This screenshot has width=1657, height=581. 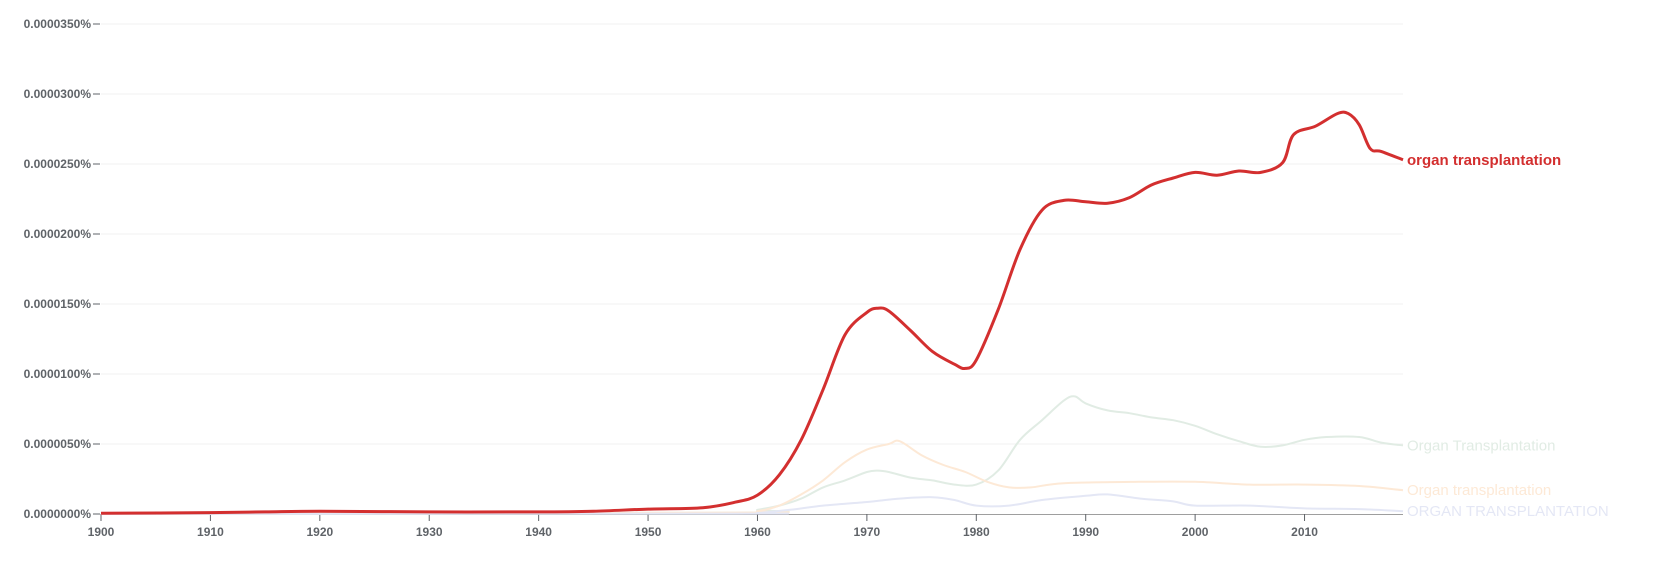 I want to click on y-tick-label: 0.0000300%, so click(x=58, y=94).